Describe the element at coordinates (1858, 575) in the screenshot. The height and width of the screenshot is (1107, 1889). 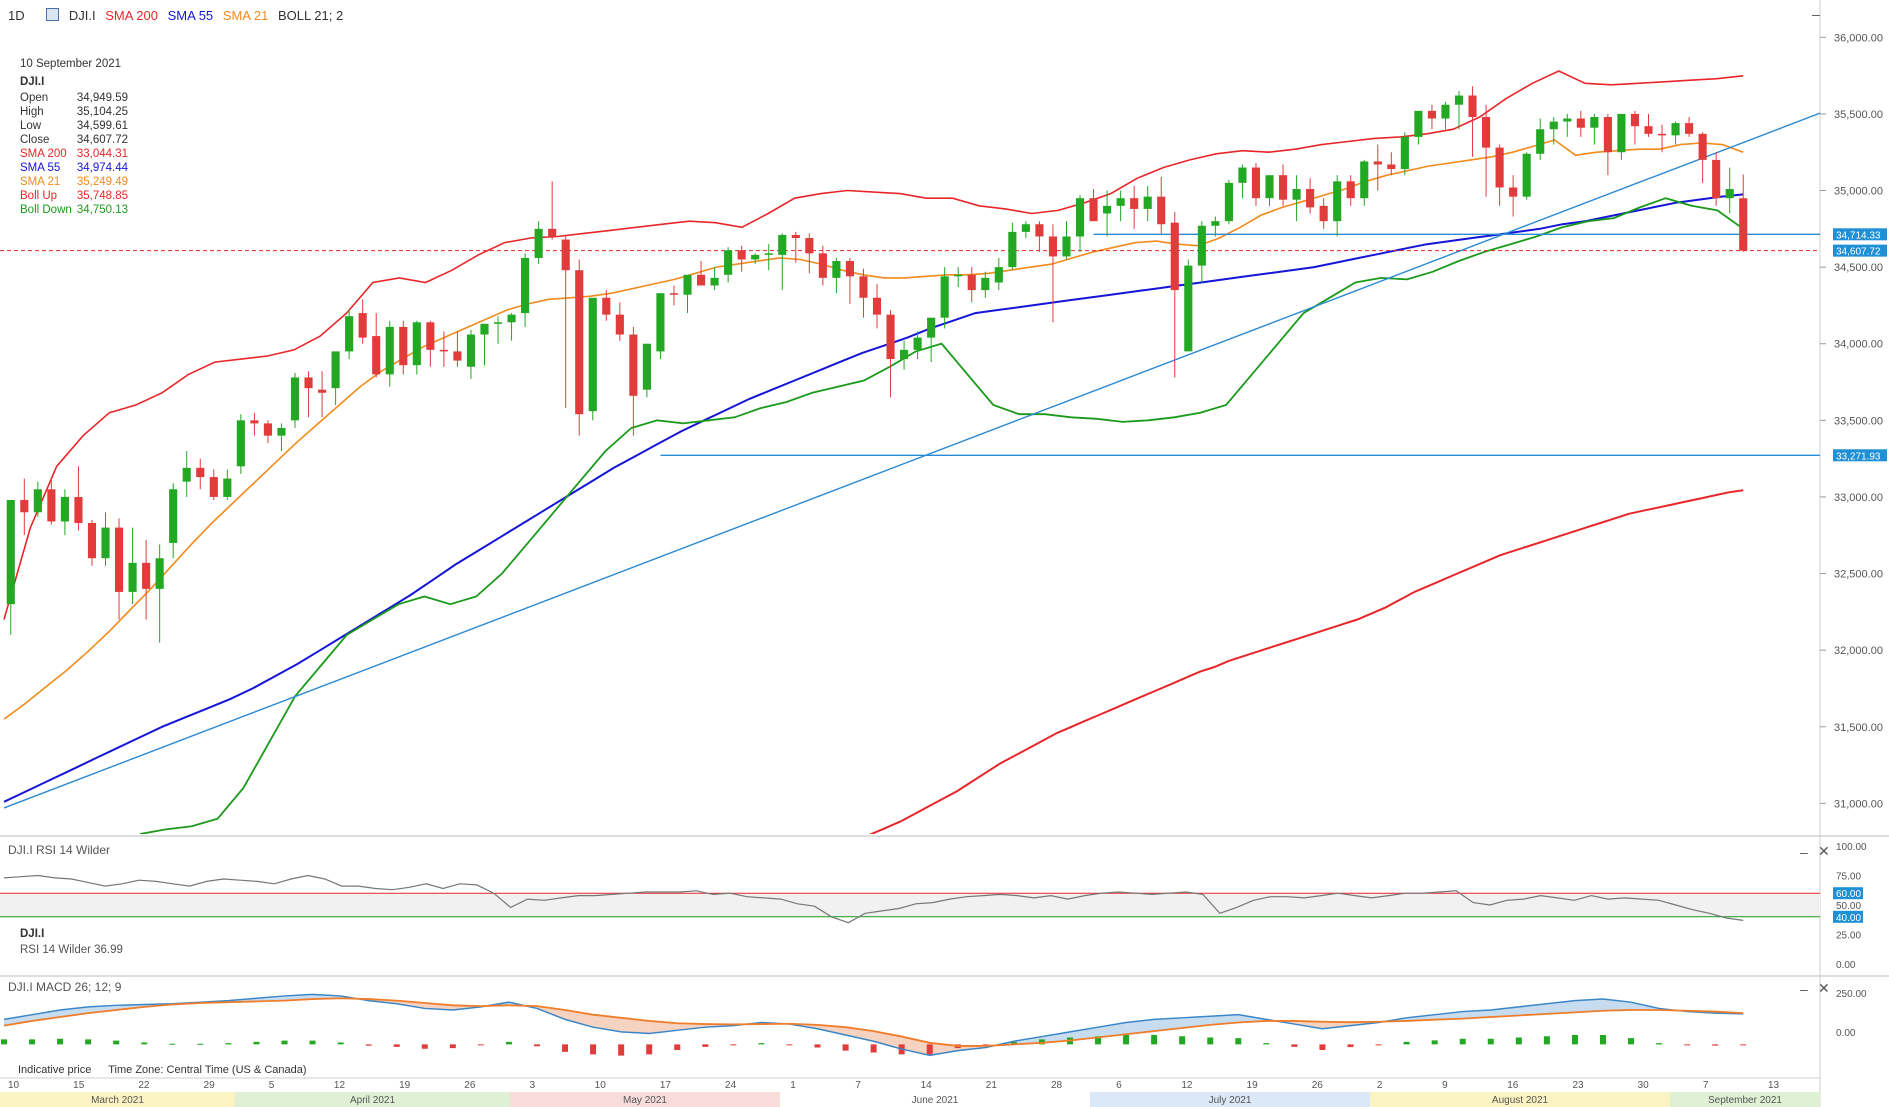
I see `price-tick-label: 32,500.00` at that location.